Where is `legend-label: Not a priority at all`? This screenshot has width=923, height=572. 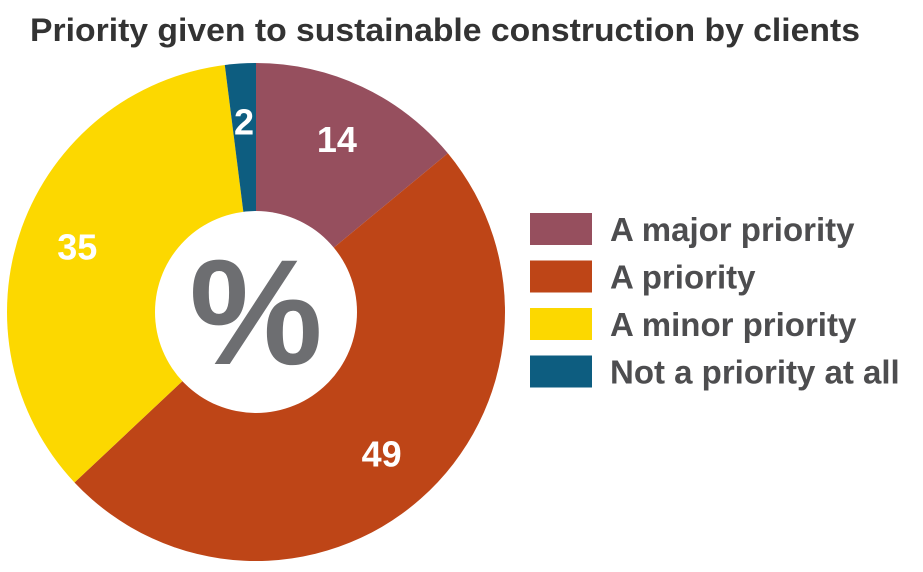
legend-label: Not a priority at all is located at coordinates (755, 372).